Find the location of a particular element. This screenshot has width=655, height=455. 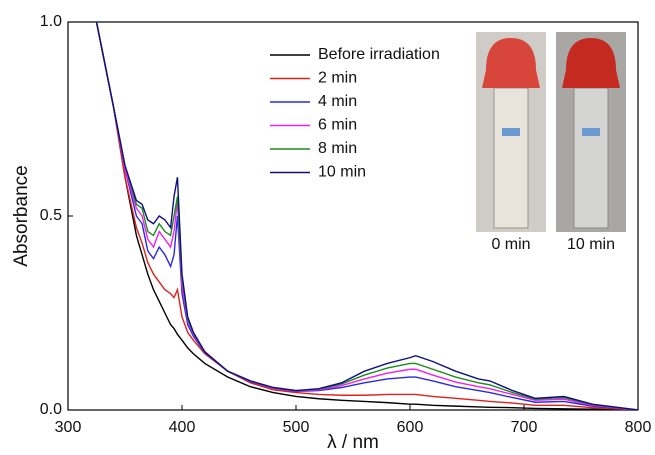

x-tick-label: 300 is located at coordinates (68, 427).